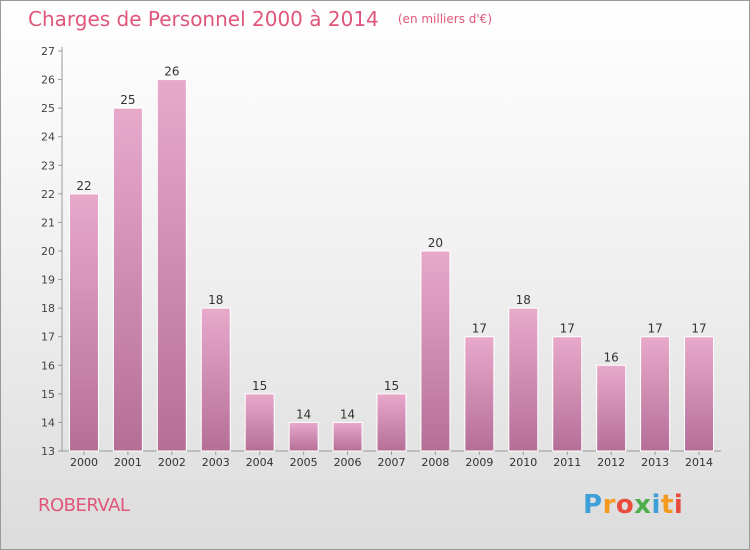 Image resolution: width=750 pixels, height=550 pixels. Describe the element at coordinates (611, 462) in the screenshot. I see `x-tick-label: 2012` at that location.